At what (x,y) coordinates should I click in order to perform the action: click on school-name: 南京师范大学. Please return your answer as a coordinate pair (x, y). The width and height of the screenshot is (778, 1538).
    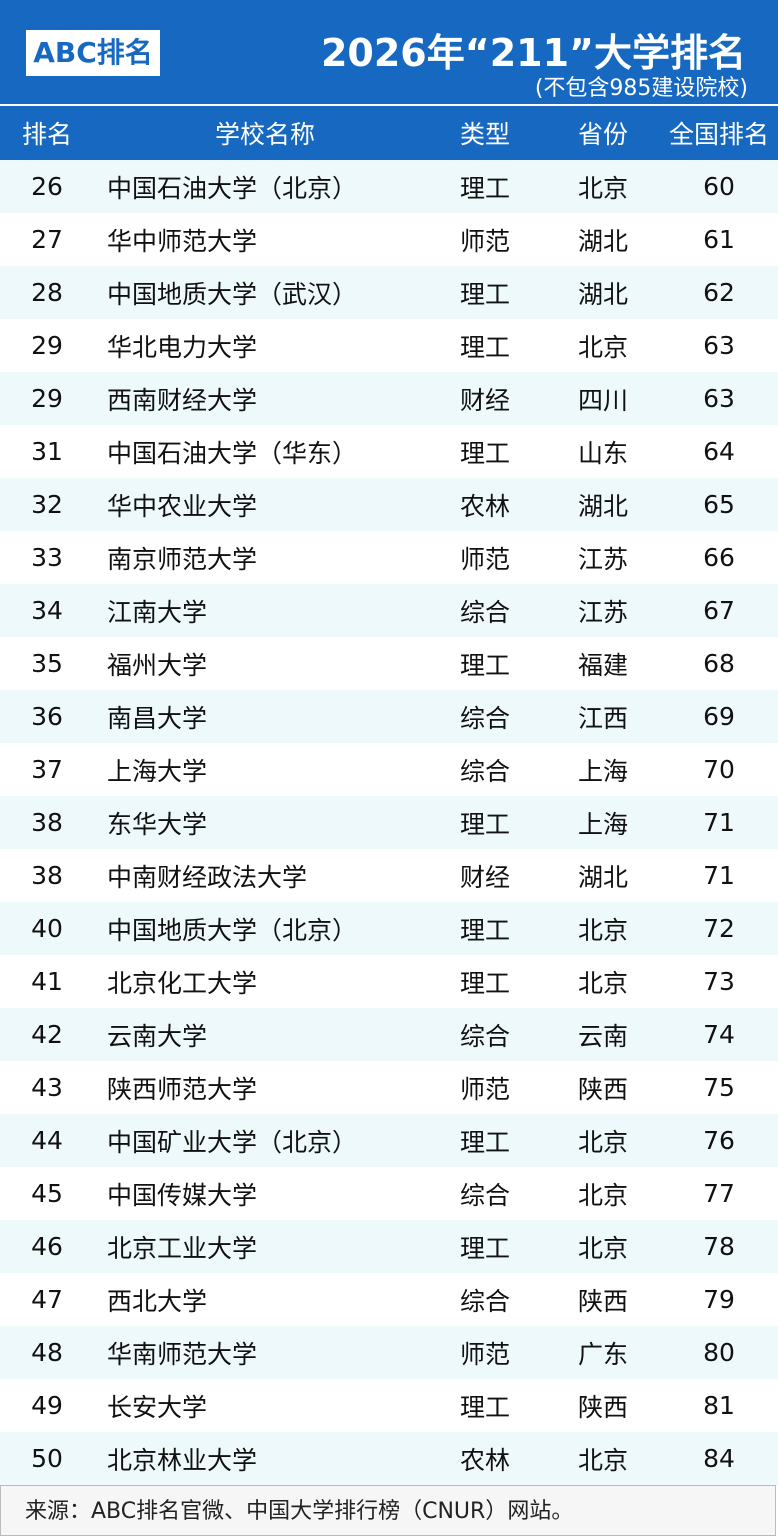
    Looking at the image, I should click on (182, 559).